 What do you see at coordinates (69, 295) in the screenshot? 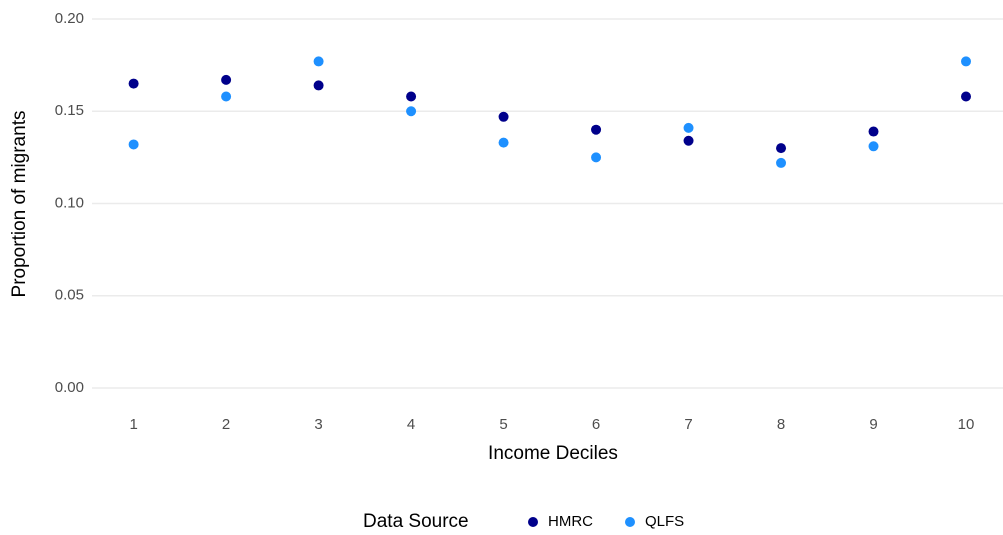
I see `y-tick-label: 0.05` at bounding box center [69, 295].